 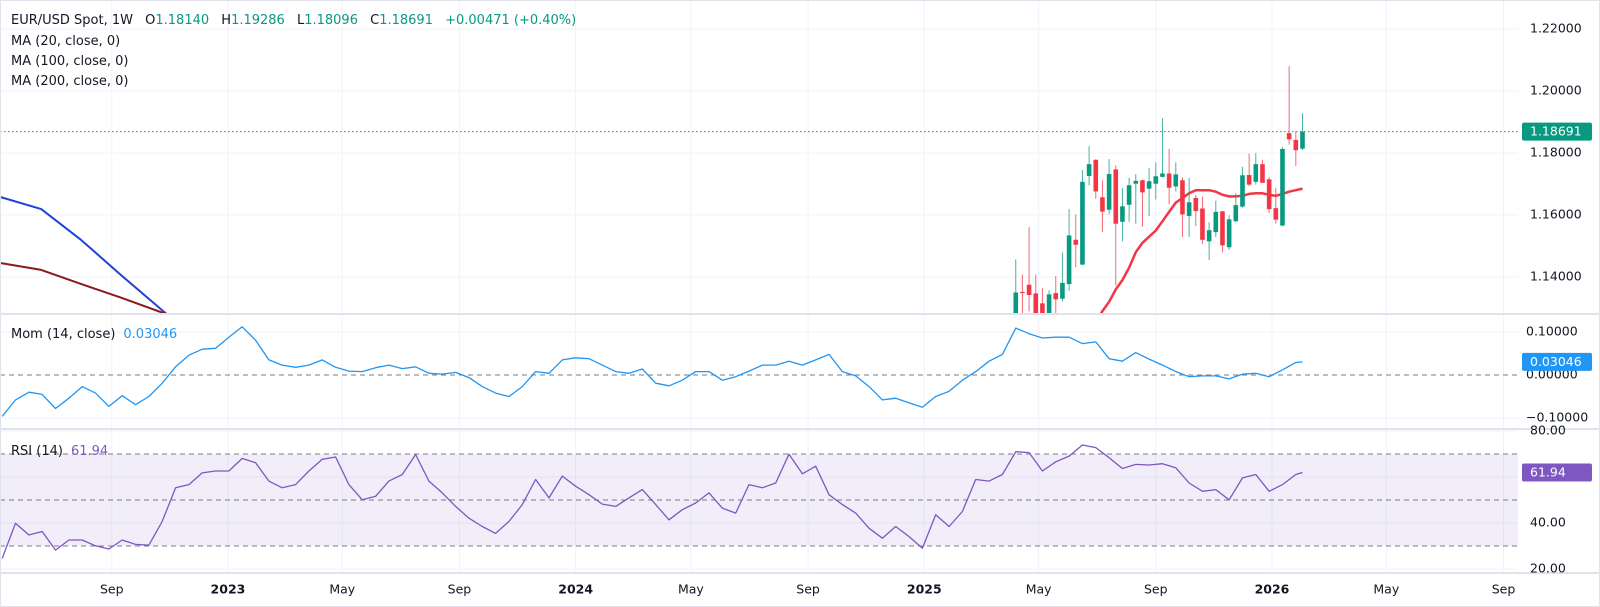 I want to click on ma200-line, so click(x=94, y=291).